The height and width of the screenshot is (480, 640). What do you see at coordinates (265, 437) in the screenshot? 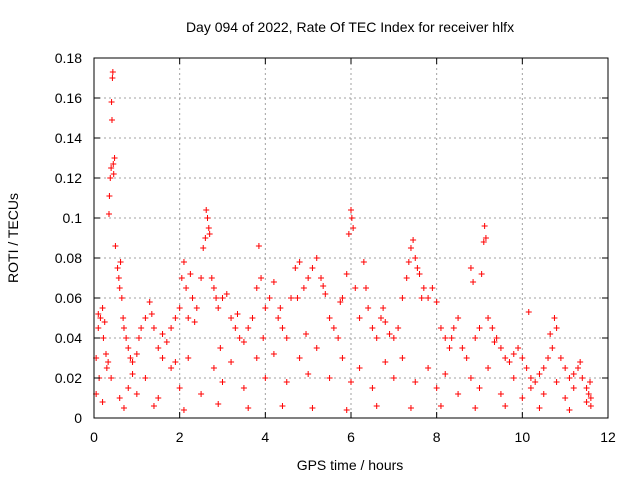
I see `x-tick-label: 4` at bounding box center [265, 437].